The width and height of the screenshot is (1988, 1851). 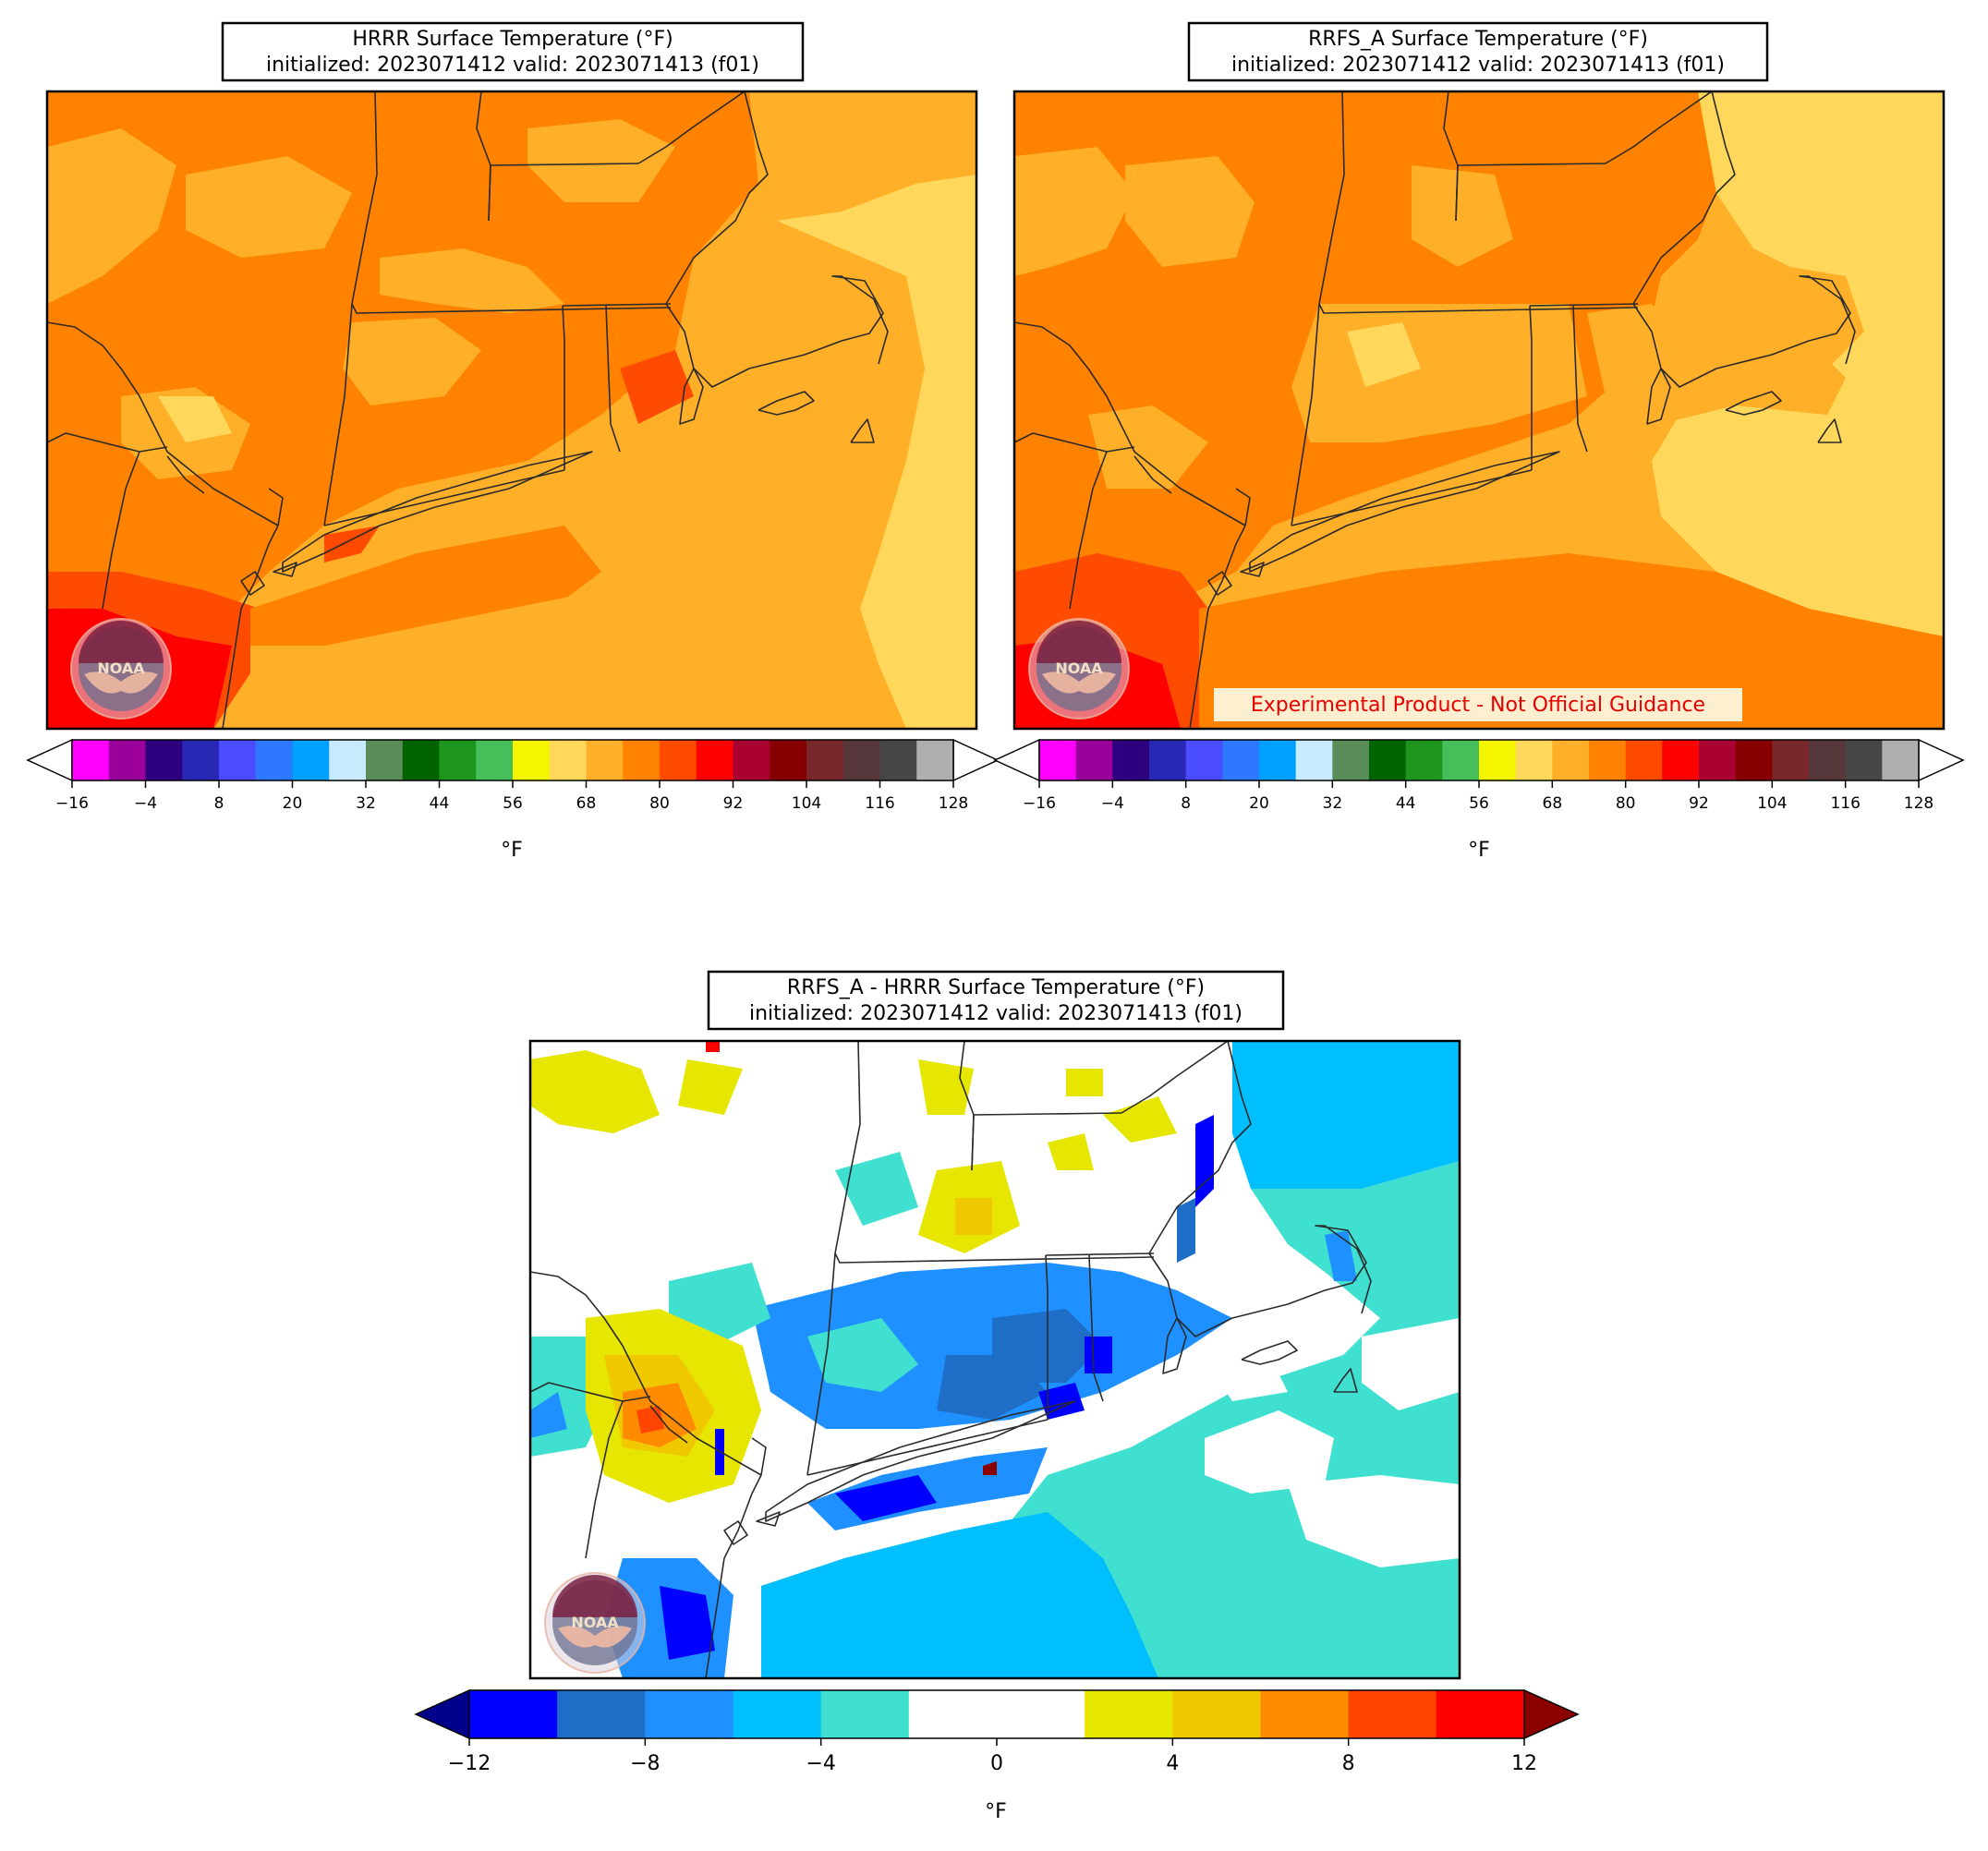 I want to click on colorbar-tick-label: 56, so click(x=1479, y=803).